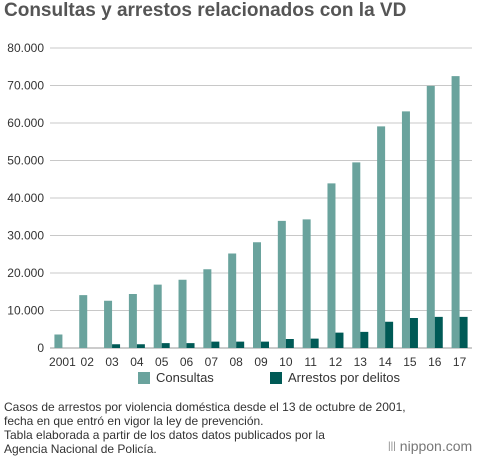  What do you see at coordinates (25, 123) in the screenshot?
I see `y-tick-label: 60.000` at bounding box center [25, 123].